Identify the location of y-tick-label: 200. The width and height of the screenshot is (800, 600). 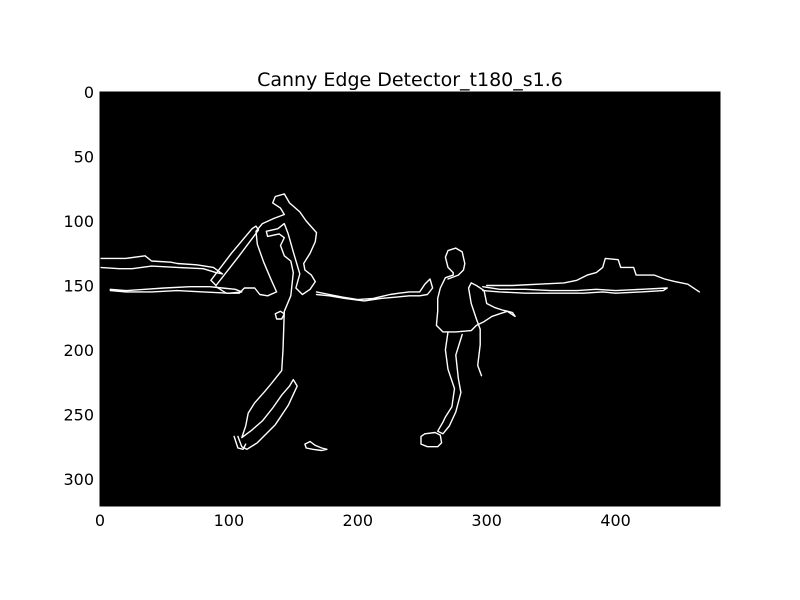
(78, 350).